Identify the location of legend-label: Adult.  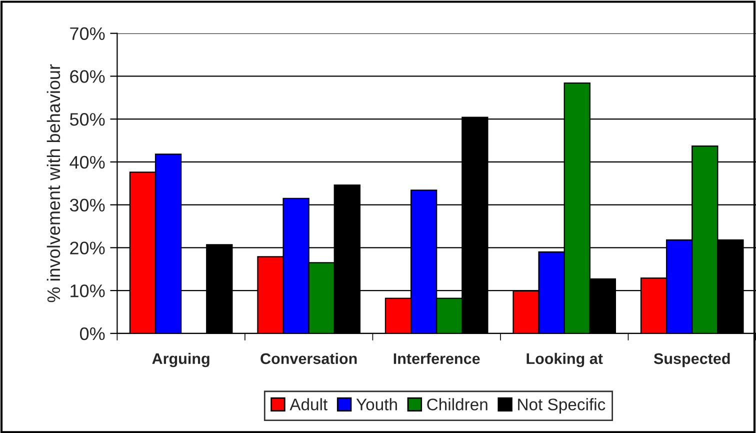
(309, 404).